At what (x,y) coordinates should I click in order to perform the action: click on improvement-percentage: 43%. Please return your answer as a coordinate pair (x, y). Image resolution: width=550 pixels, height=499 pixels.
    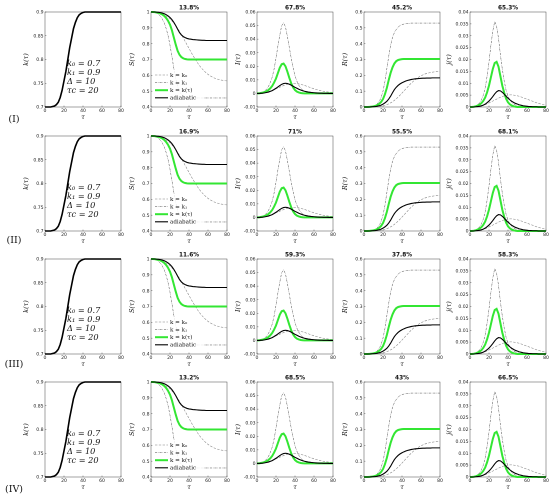
    Looking at the image, I should click on (402, 378).